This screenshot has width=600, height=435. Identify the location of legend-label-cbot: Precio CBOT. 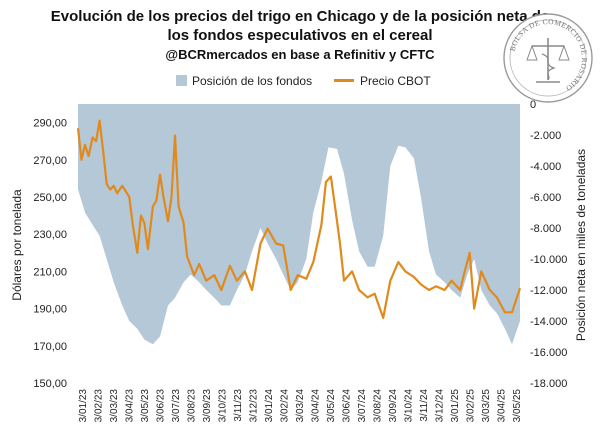
(395, 81).